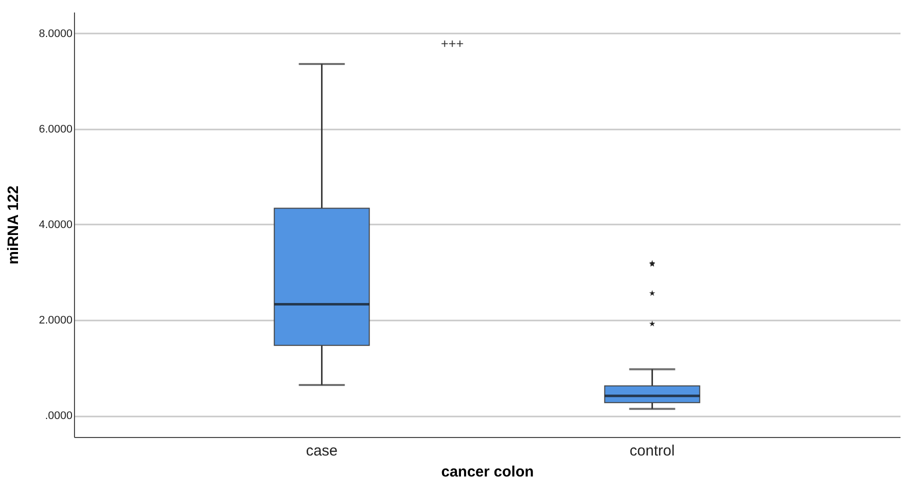 This screenshot has width=915, height=497. What do you see at coordinates (58, 416) in the screenshot?
I see `y-tick-label: .0000` at bounding box center [58, 416].